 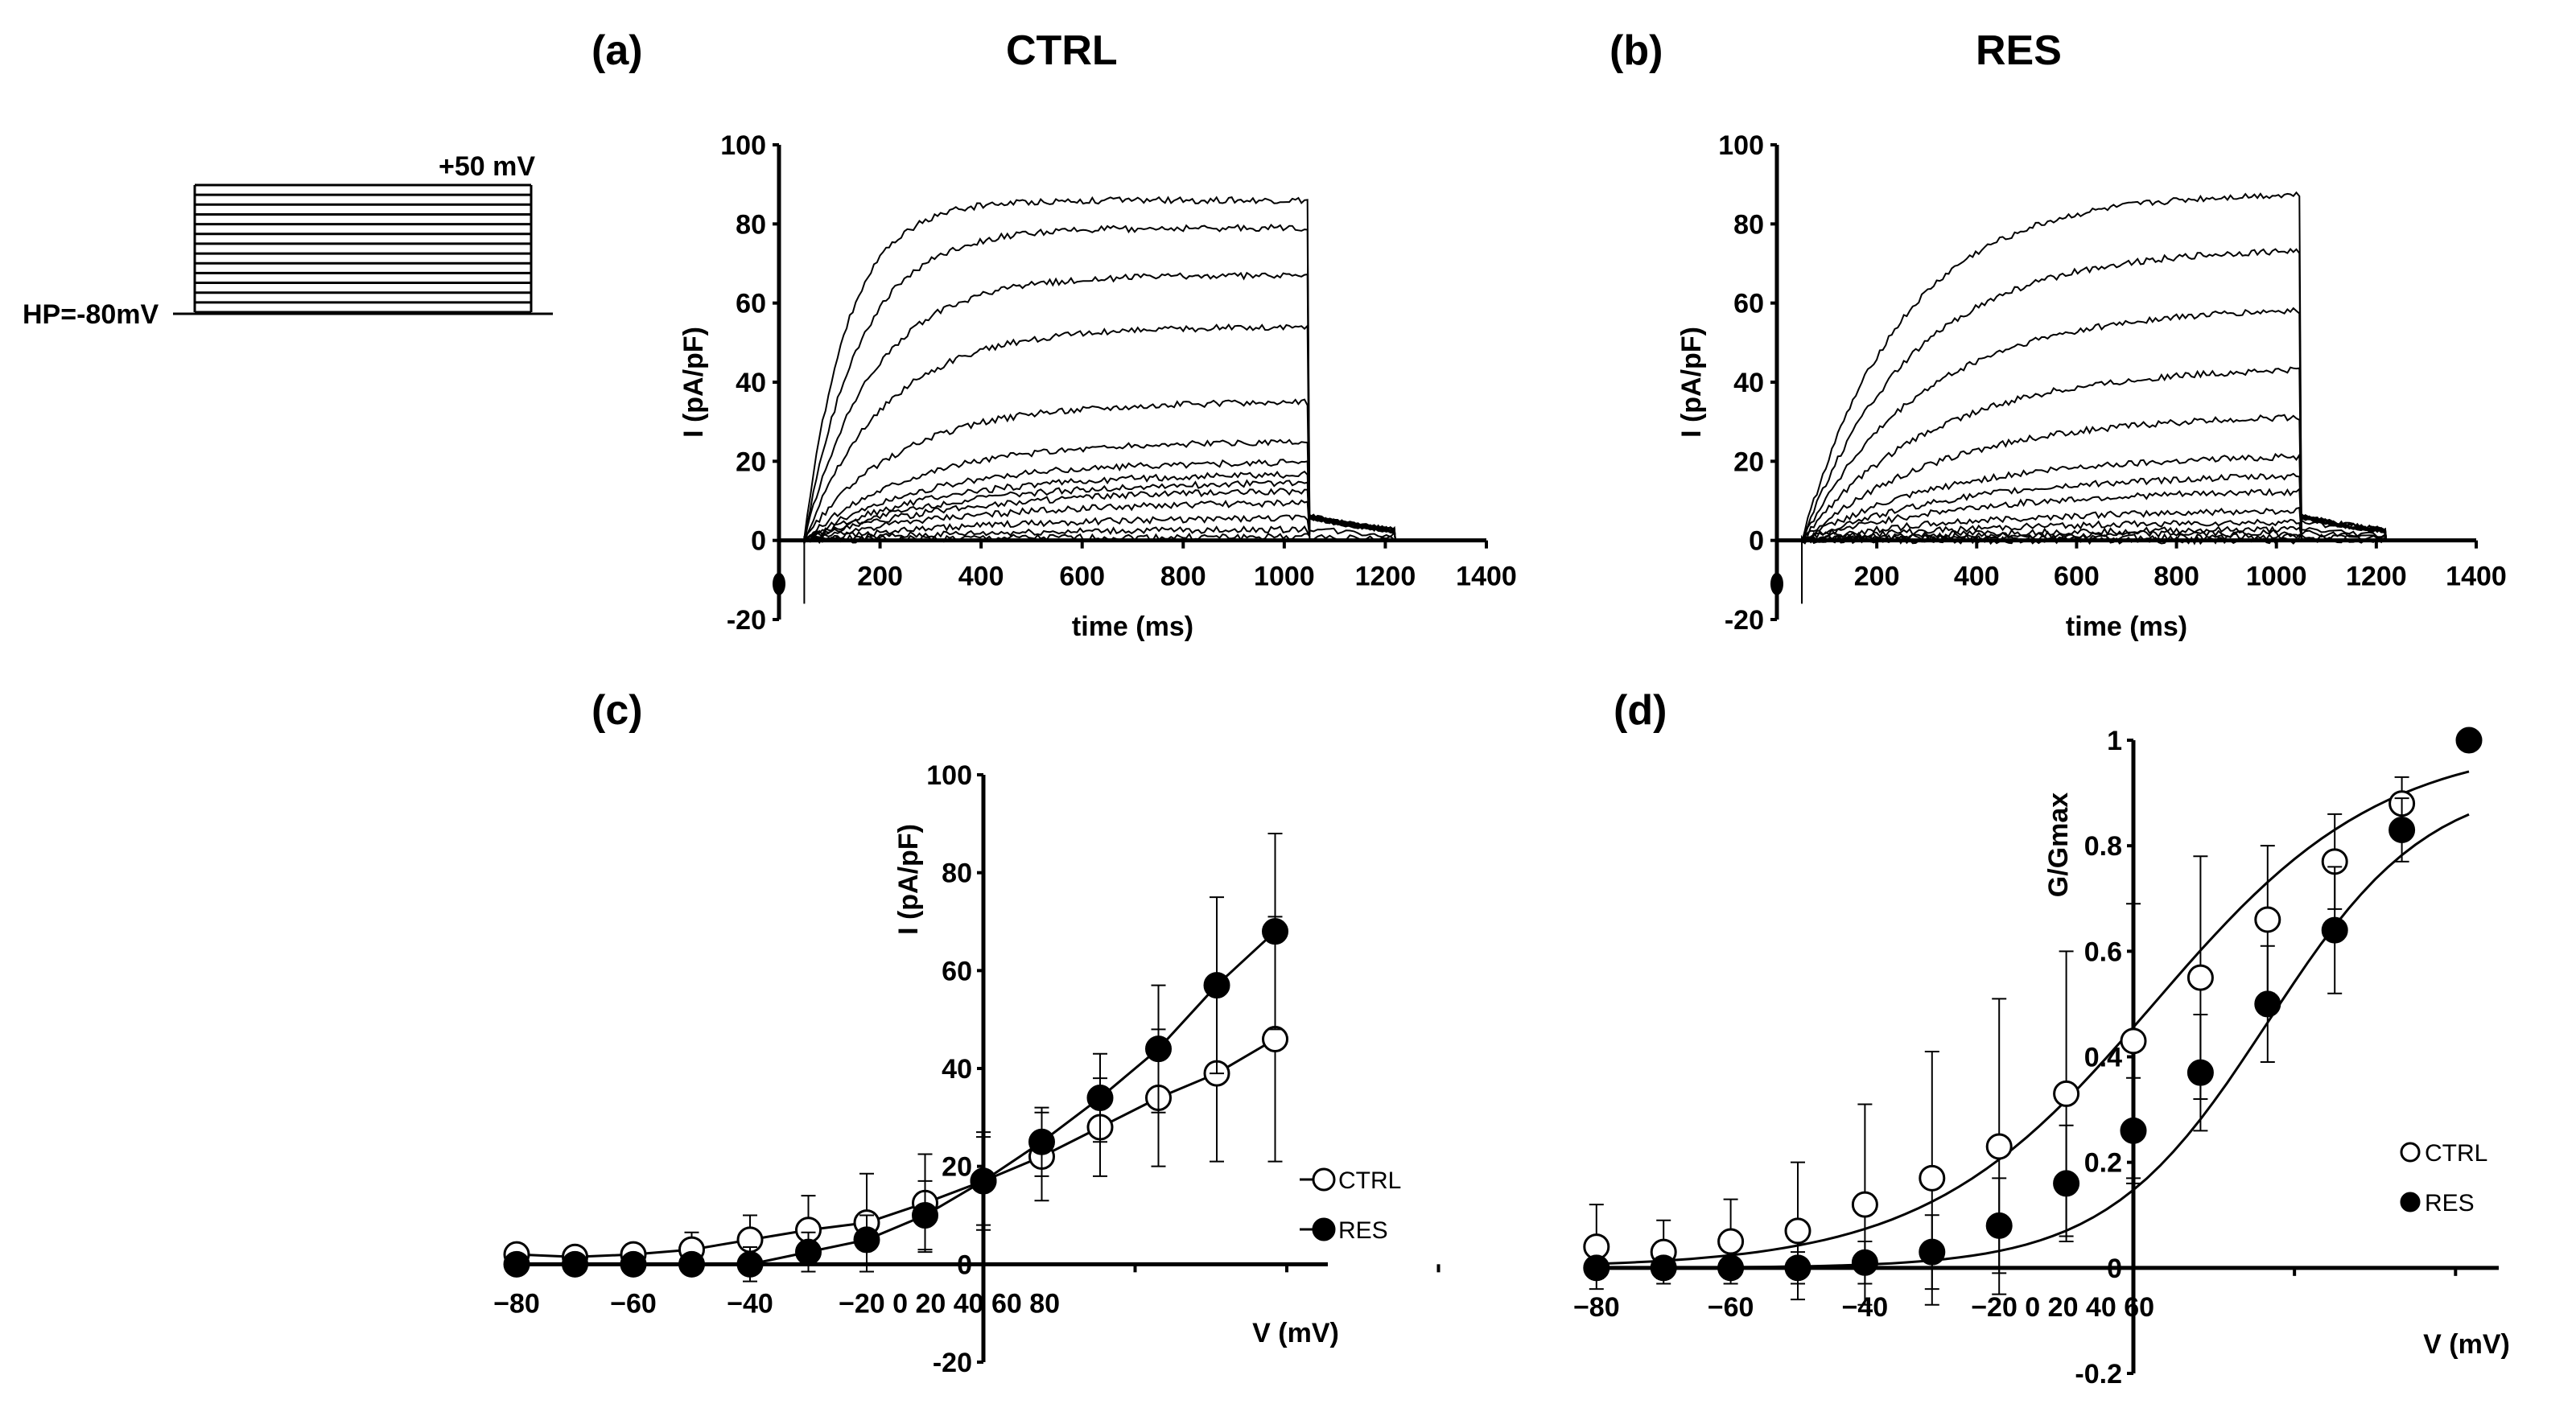 What do you see at coordinates (2077, 577) in the screenshot?
I see `x-tick-label: 600` at bounding box center [2077, 577].